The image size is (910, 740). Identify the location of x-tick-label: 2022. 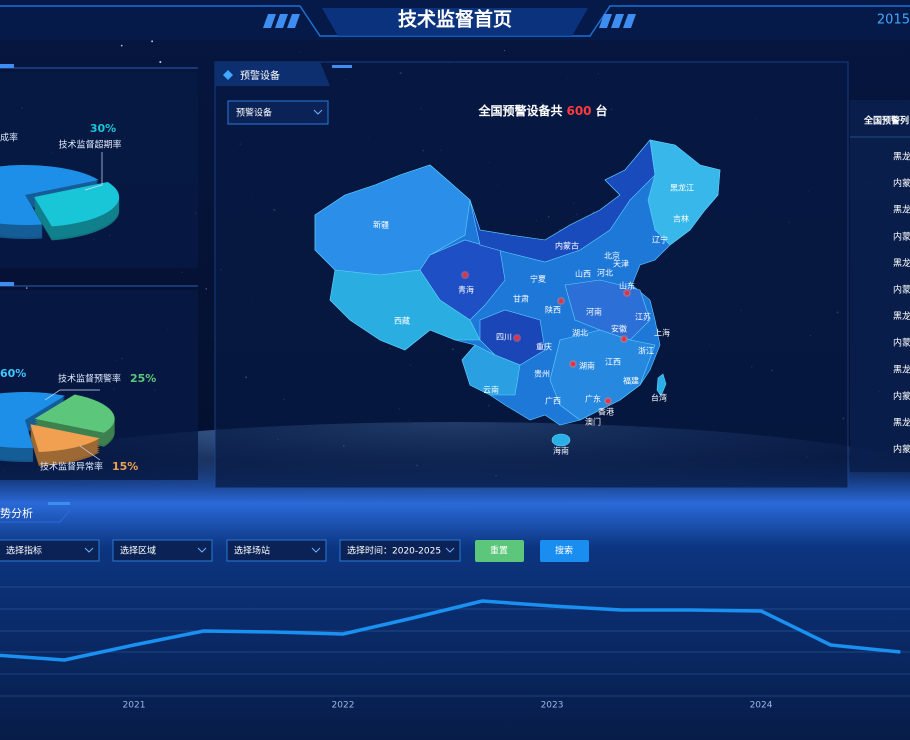
(343, 706).